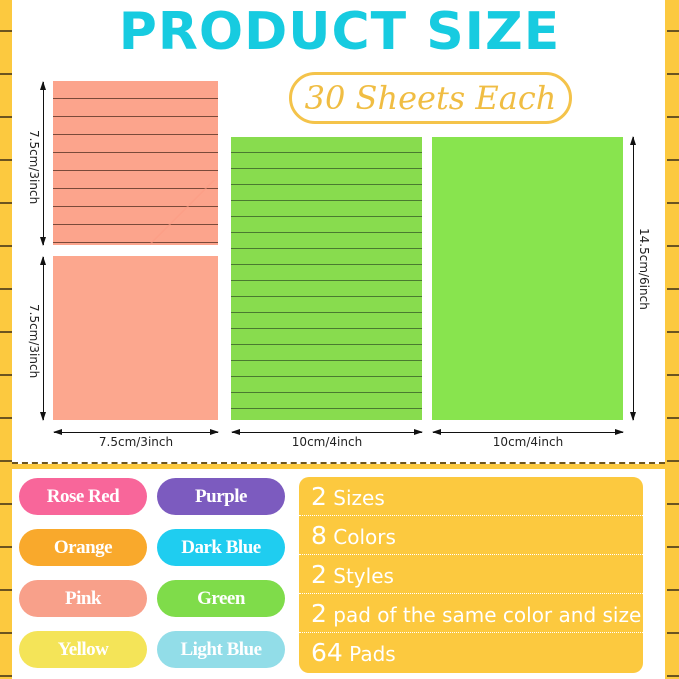  I want to click on spec-item: 2 Sizes, so click(471, 496).